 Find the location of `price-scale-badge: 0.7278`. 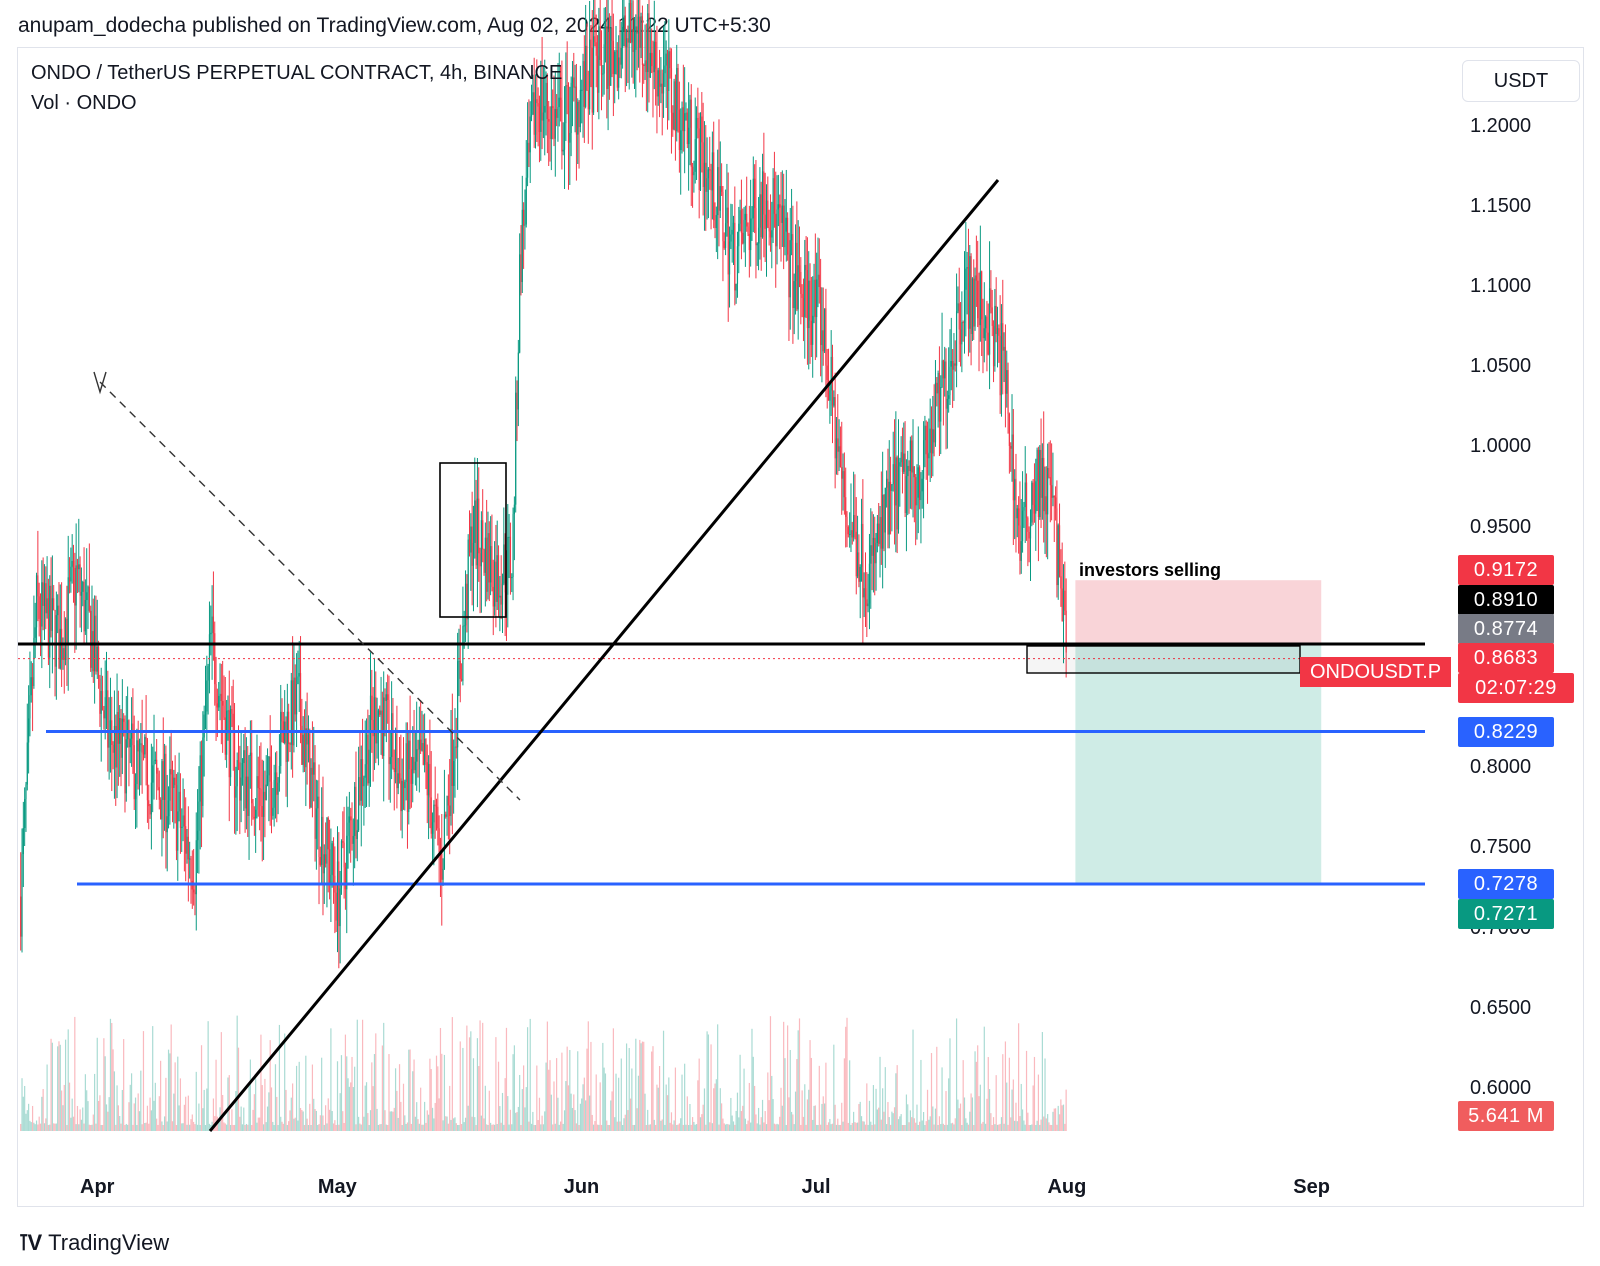

price-scale-badge: 0.7278 is located at coordinates (1506, 884).